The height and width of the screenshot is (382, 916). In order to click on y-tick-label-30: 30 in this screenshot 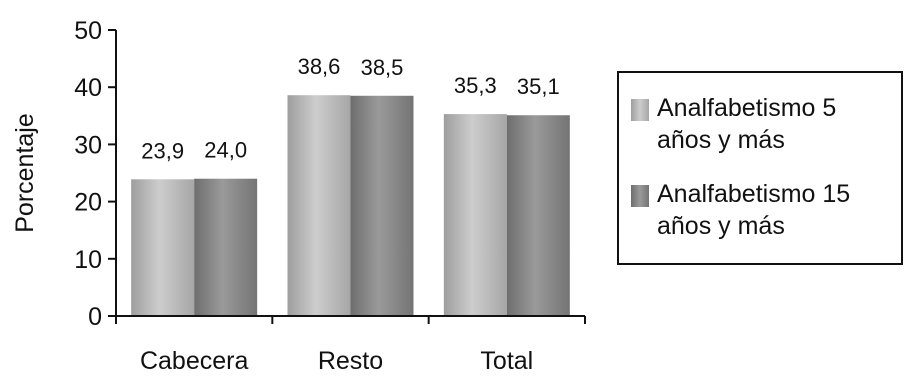, I will do `click(88, 145)`.